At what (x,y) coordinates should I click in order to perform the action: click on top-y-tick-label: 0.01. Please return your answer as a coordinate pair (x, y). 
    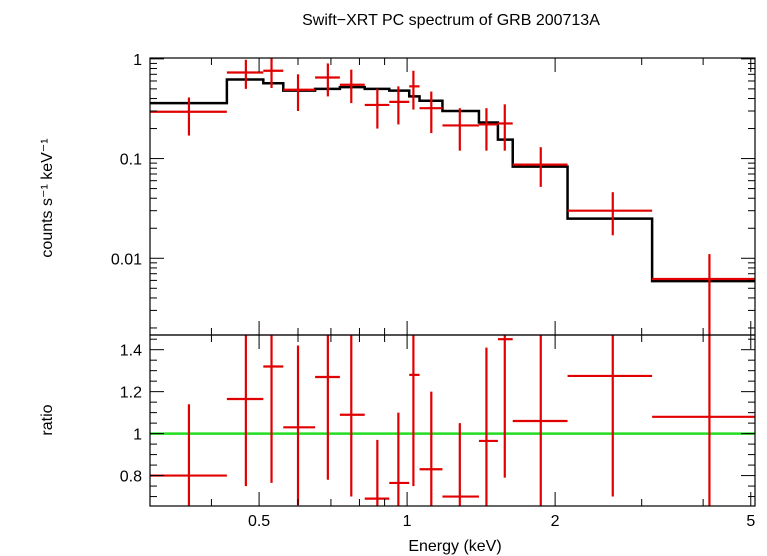
    Looking at the image, I should click on (126, 259).